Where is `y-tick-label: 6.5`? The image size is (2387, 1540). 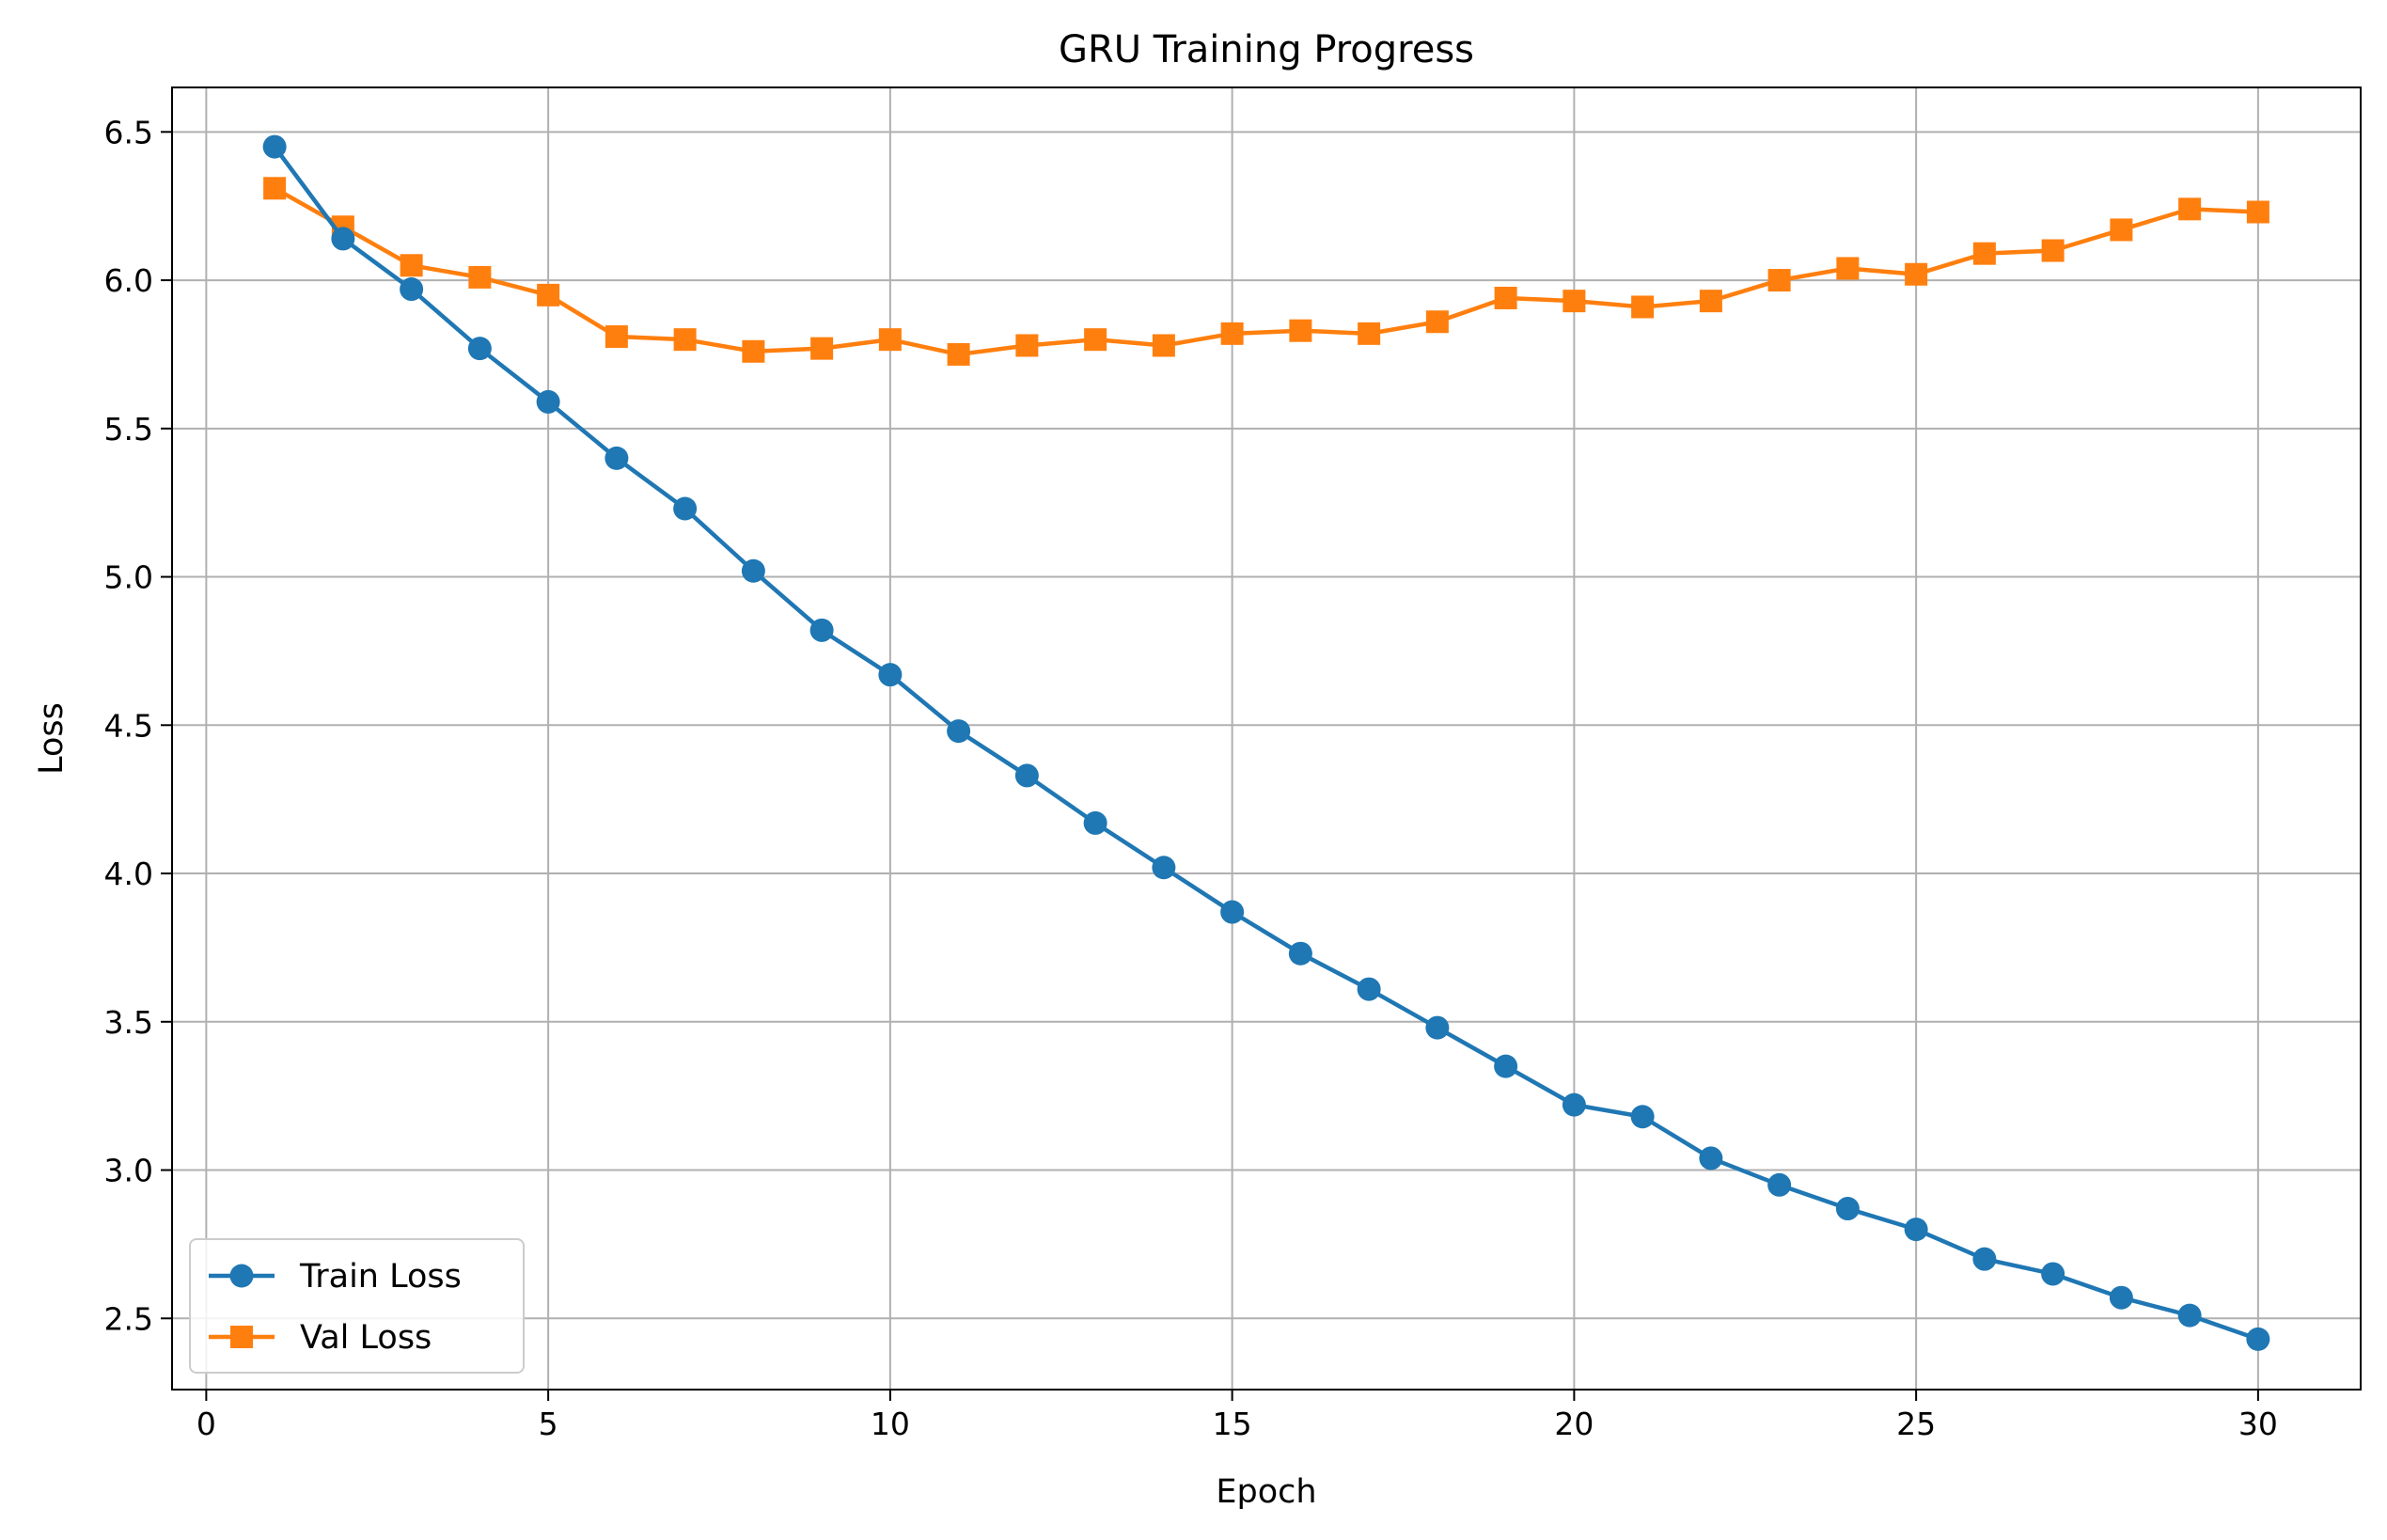 y-tick-label: 6.5 is located at coordinates (128, 132).